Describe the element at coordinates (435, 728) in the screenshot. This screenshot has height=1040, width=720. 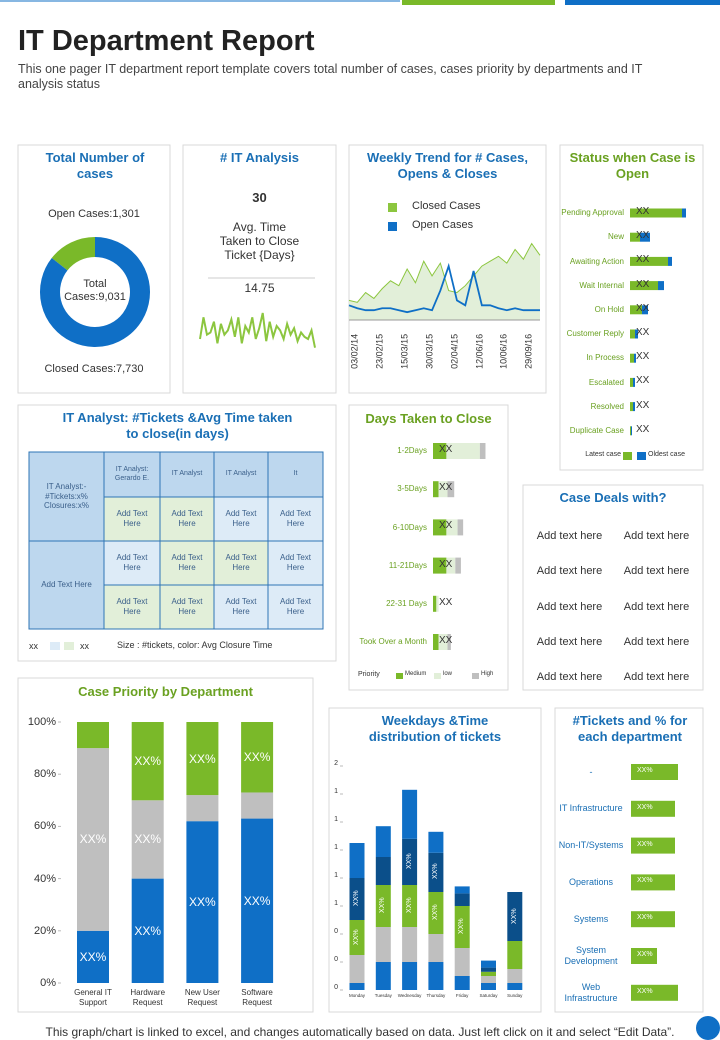
I see `panel-title: Weekdays &Time distribution of tickets` at that location.